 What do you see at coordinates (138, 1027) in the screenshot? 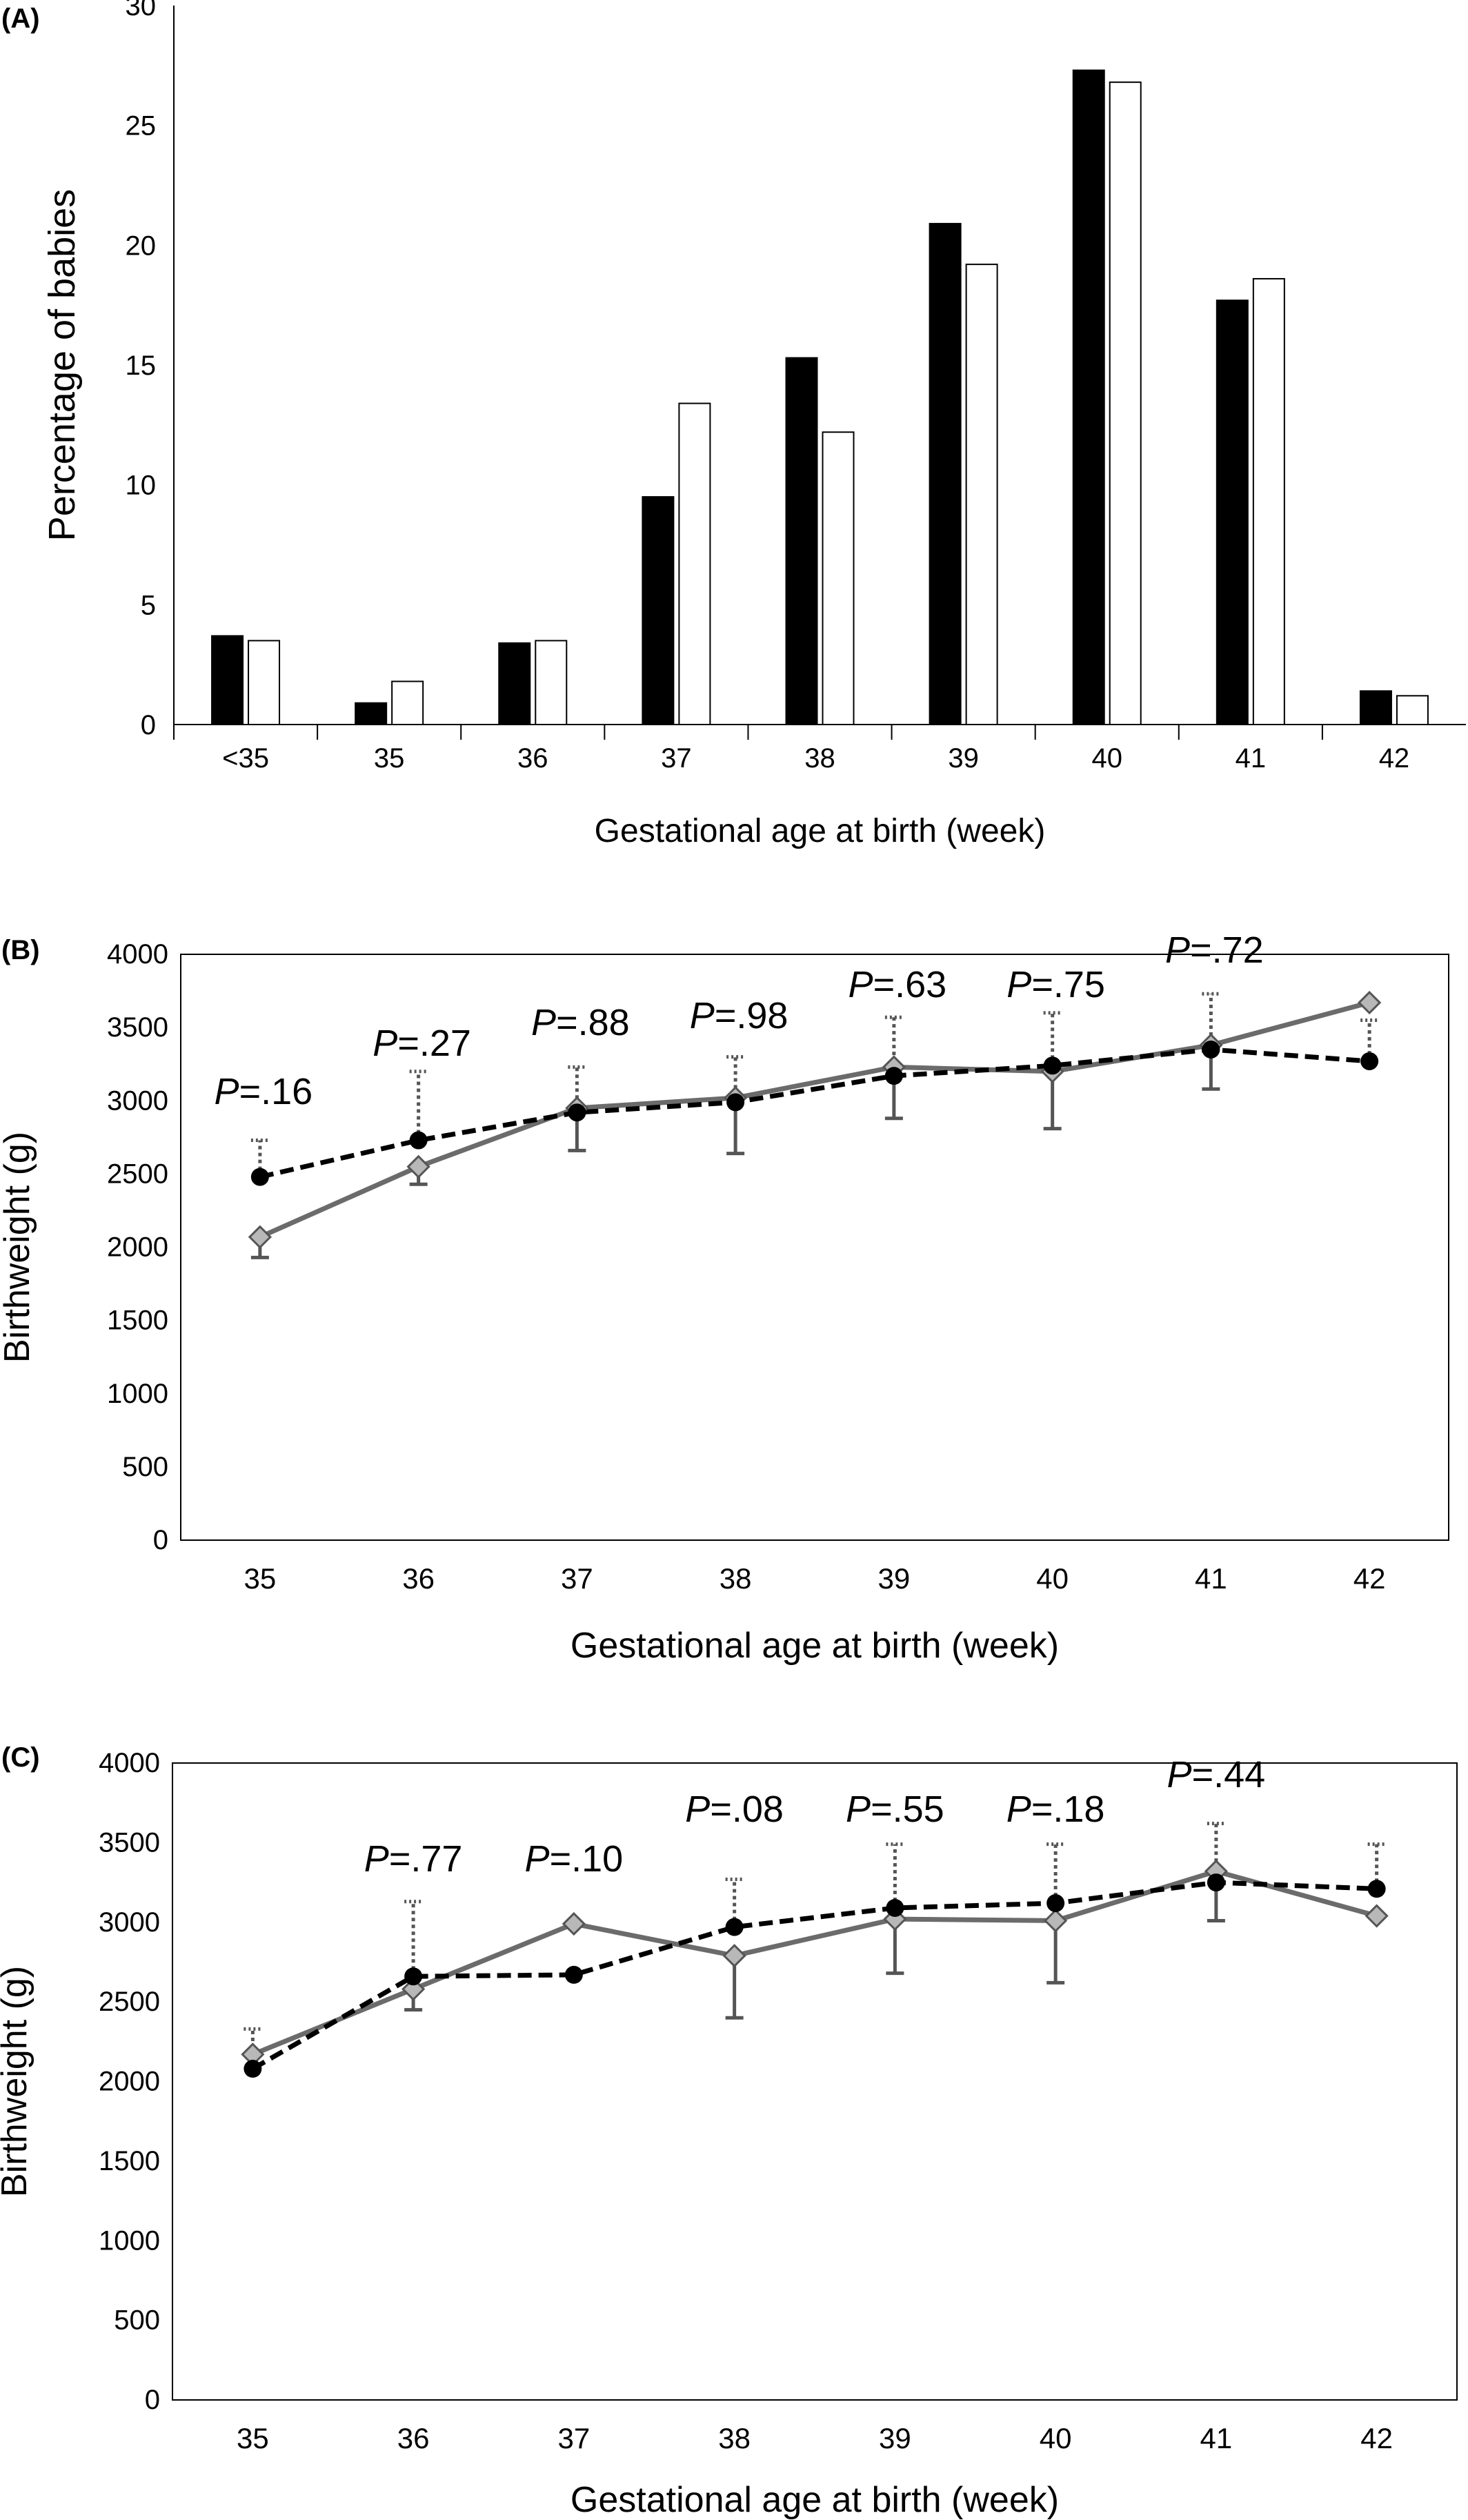
I see `y-tick-label: 3500` at bounding box center [138, 1027].